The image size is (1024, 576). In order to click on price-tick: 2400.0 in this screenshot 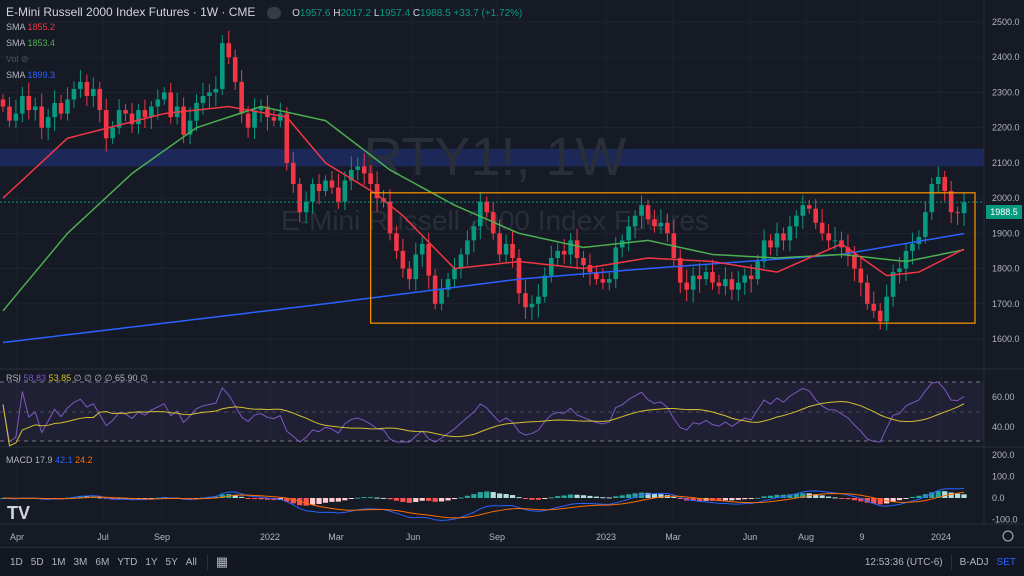, I will do `click(1006, 57)`.